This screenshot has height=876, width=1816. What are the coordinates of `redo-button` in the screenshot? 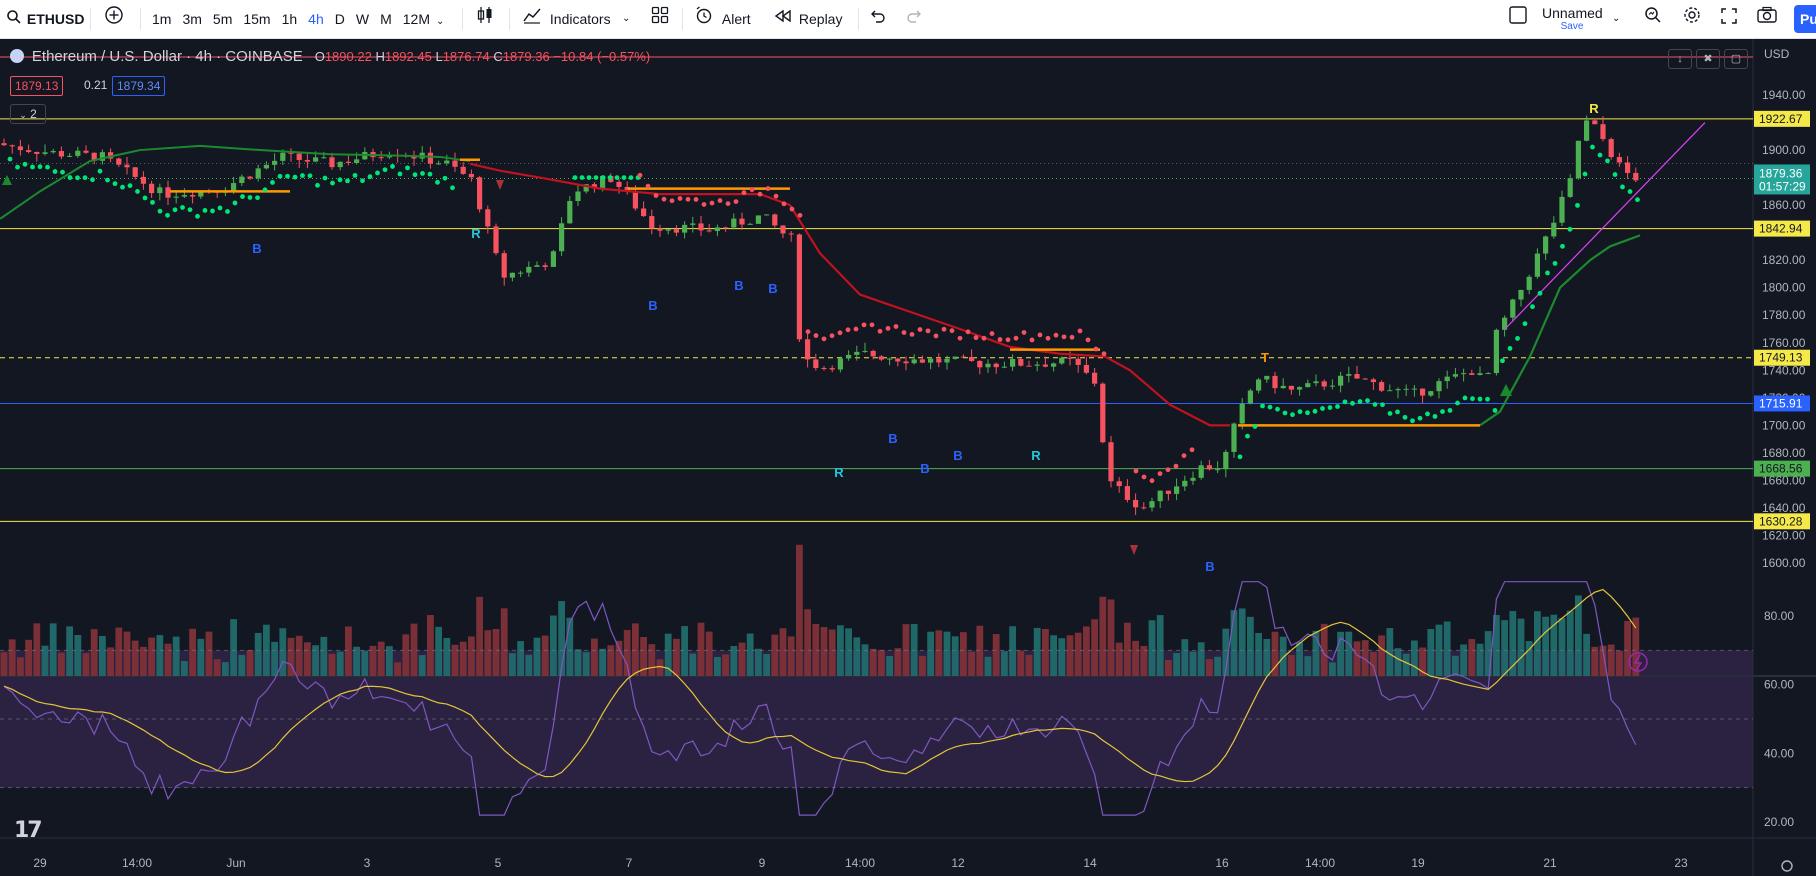 It's located at (915, 19).